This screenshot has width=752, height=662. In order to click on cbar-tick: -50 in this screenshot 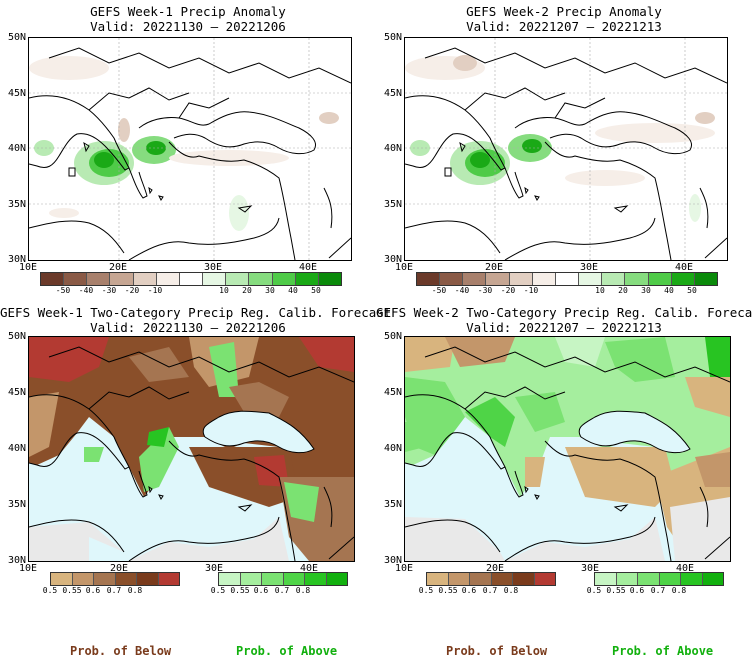, I will do `click(63, 290)`.